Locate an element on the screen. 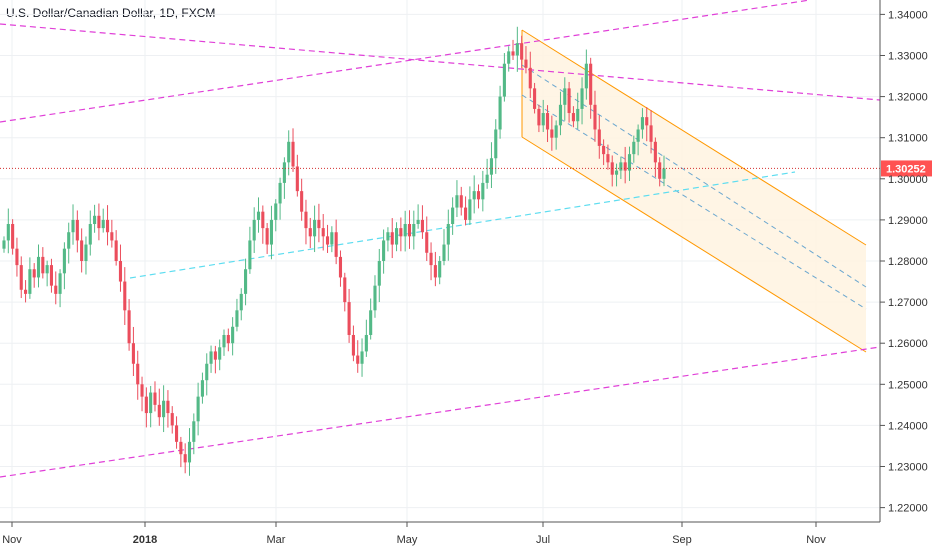 The image size is (932, 550). median-line is located at coordinates (462, 225).